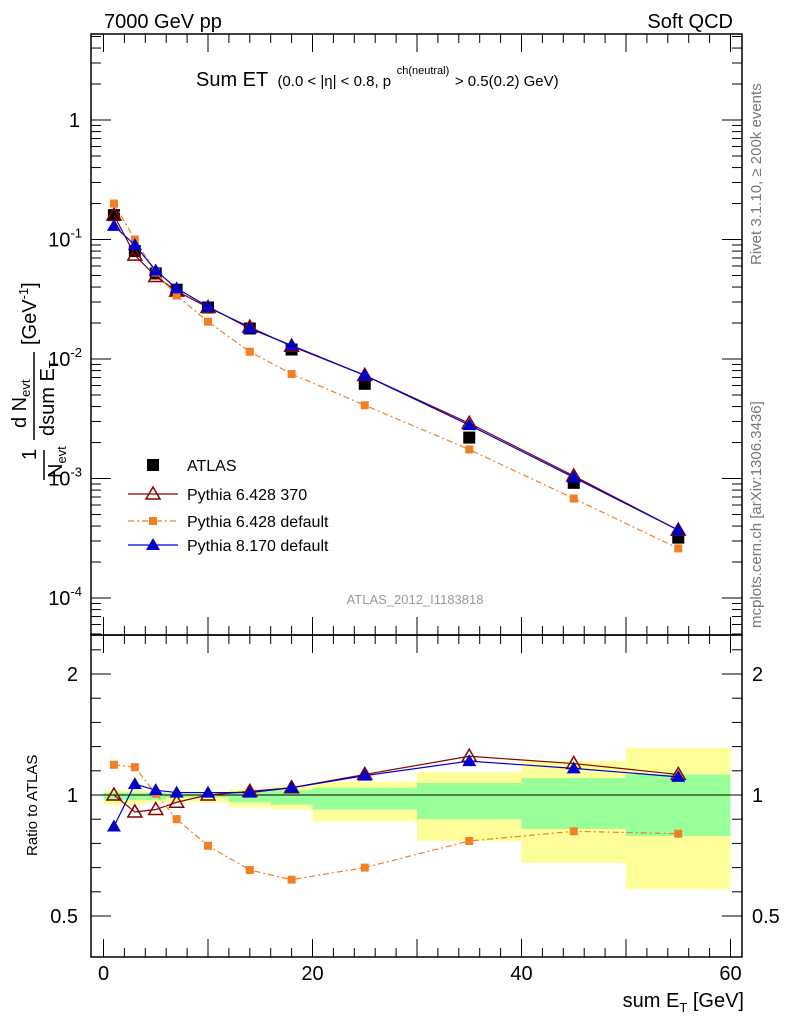  I want to click on x-tick-label: 20, so click(312, 974).